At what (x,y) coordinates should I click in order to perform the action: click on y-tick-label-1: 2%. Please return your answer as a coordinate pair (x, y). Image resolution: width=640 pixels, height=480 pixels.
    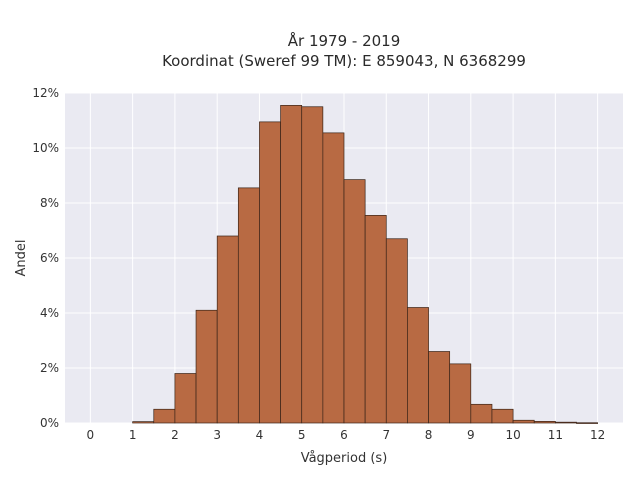
    Looking at the image, I should click on (49, 368).